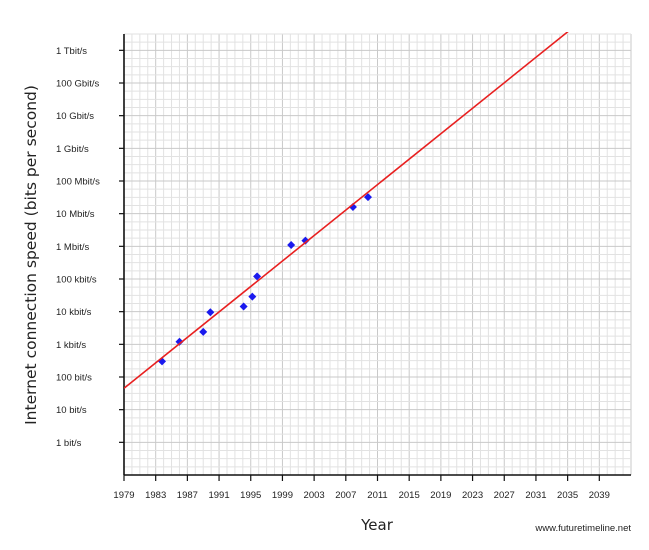 The image size is (649, 550). What do you see at coordinates (282, 495) in the screenshot?
I see `x-tick-label: 1999` at bounding box center [282, 495].